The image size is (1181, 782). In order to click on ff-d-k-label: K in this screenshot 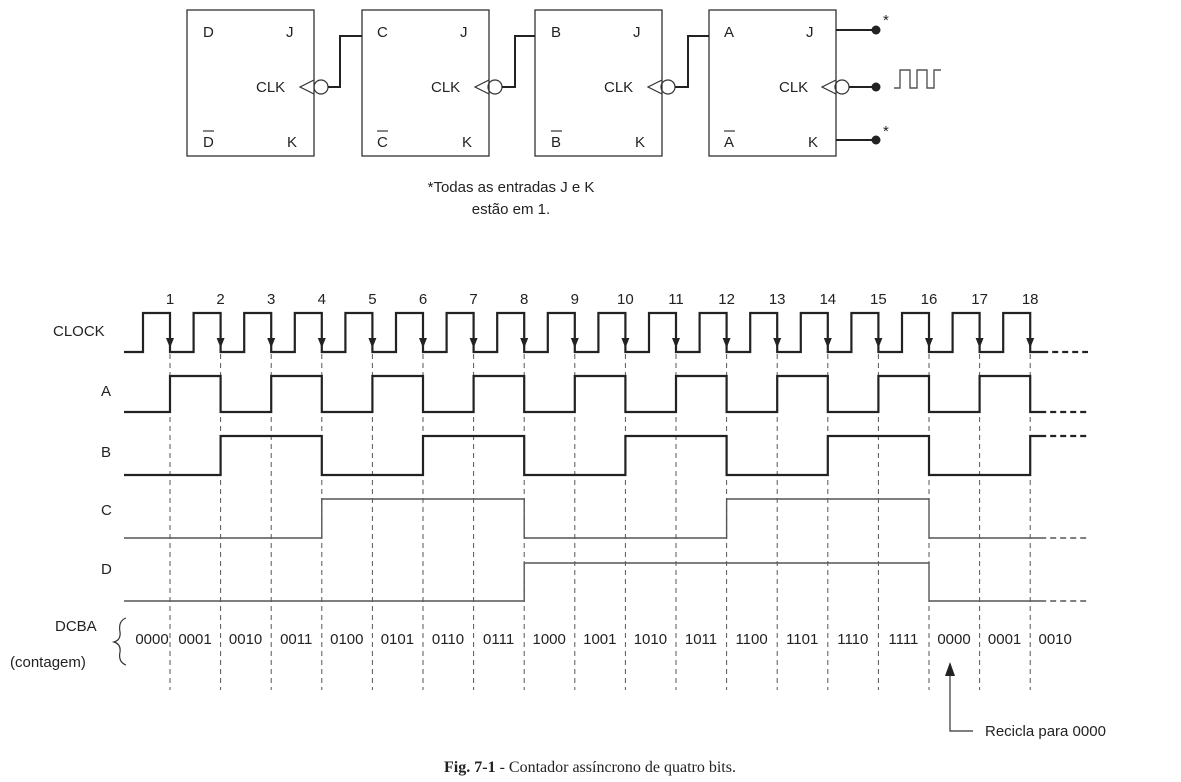, I will do `click(292, 142)`.